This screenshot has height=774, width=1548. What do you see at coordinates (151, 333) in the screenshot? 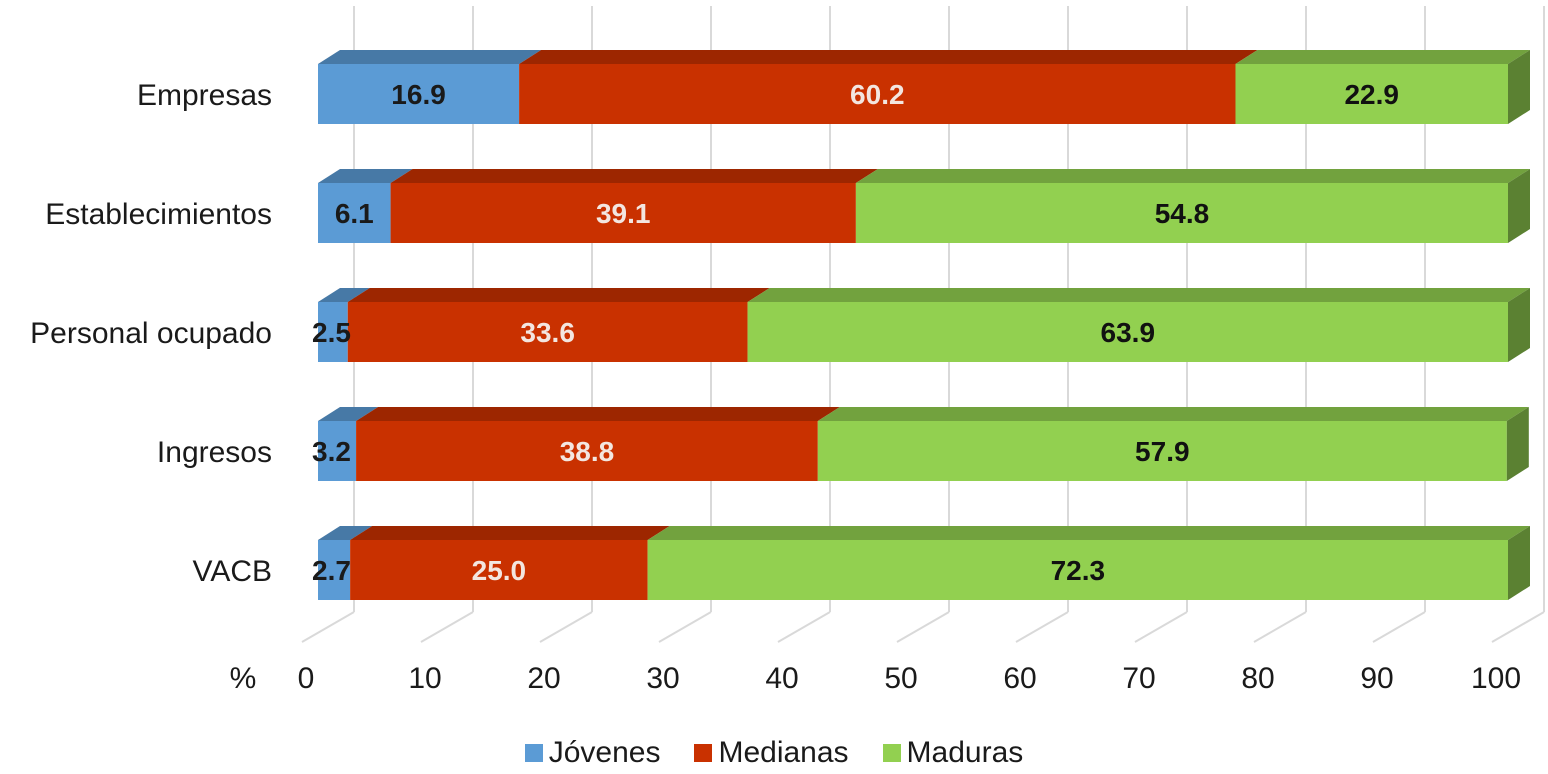
I see `category-label: Personal ocupado` at bounding box center [151, 333].